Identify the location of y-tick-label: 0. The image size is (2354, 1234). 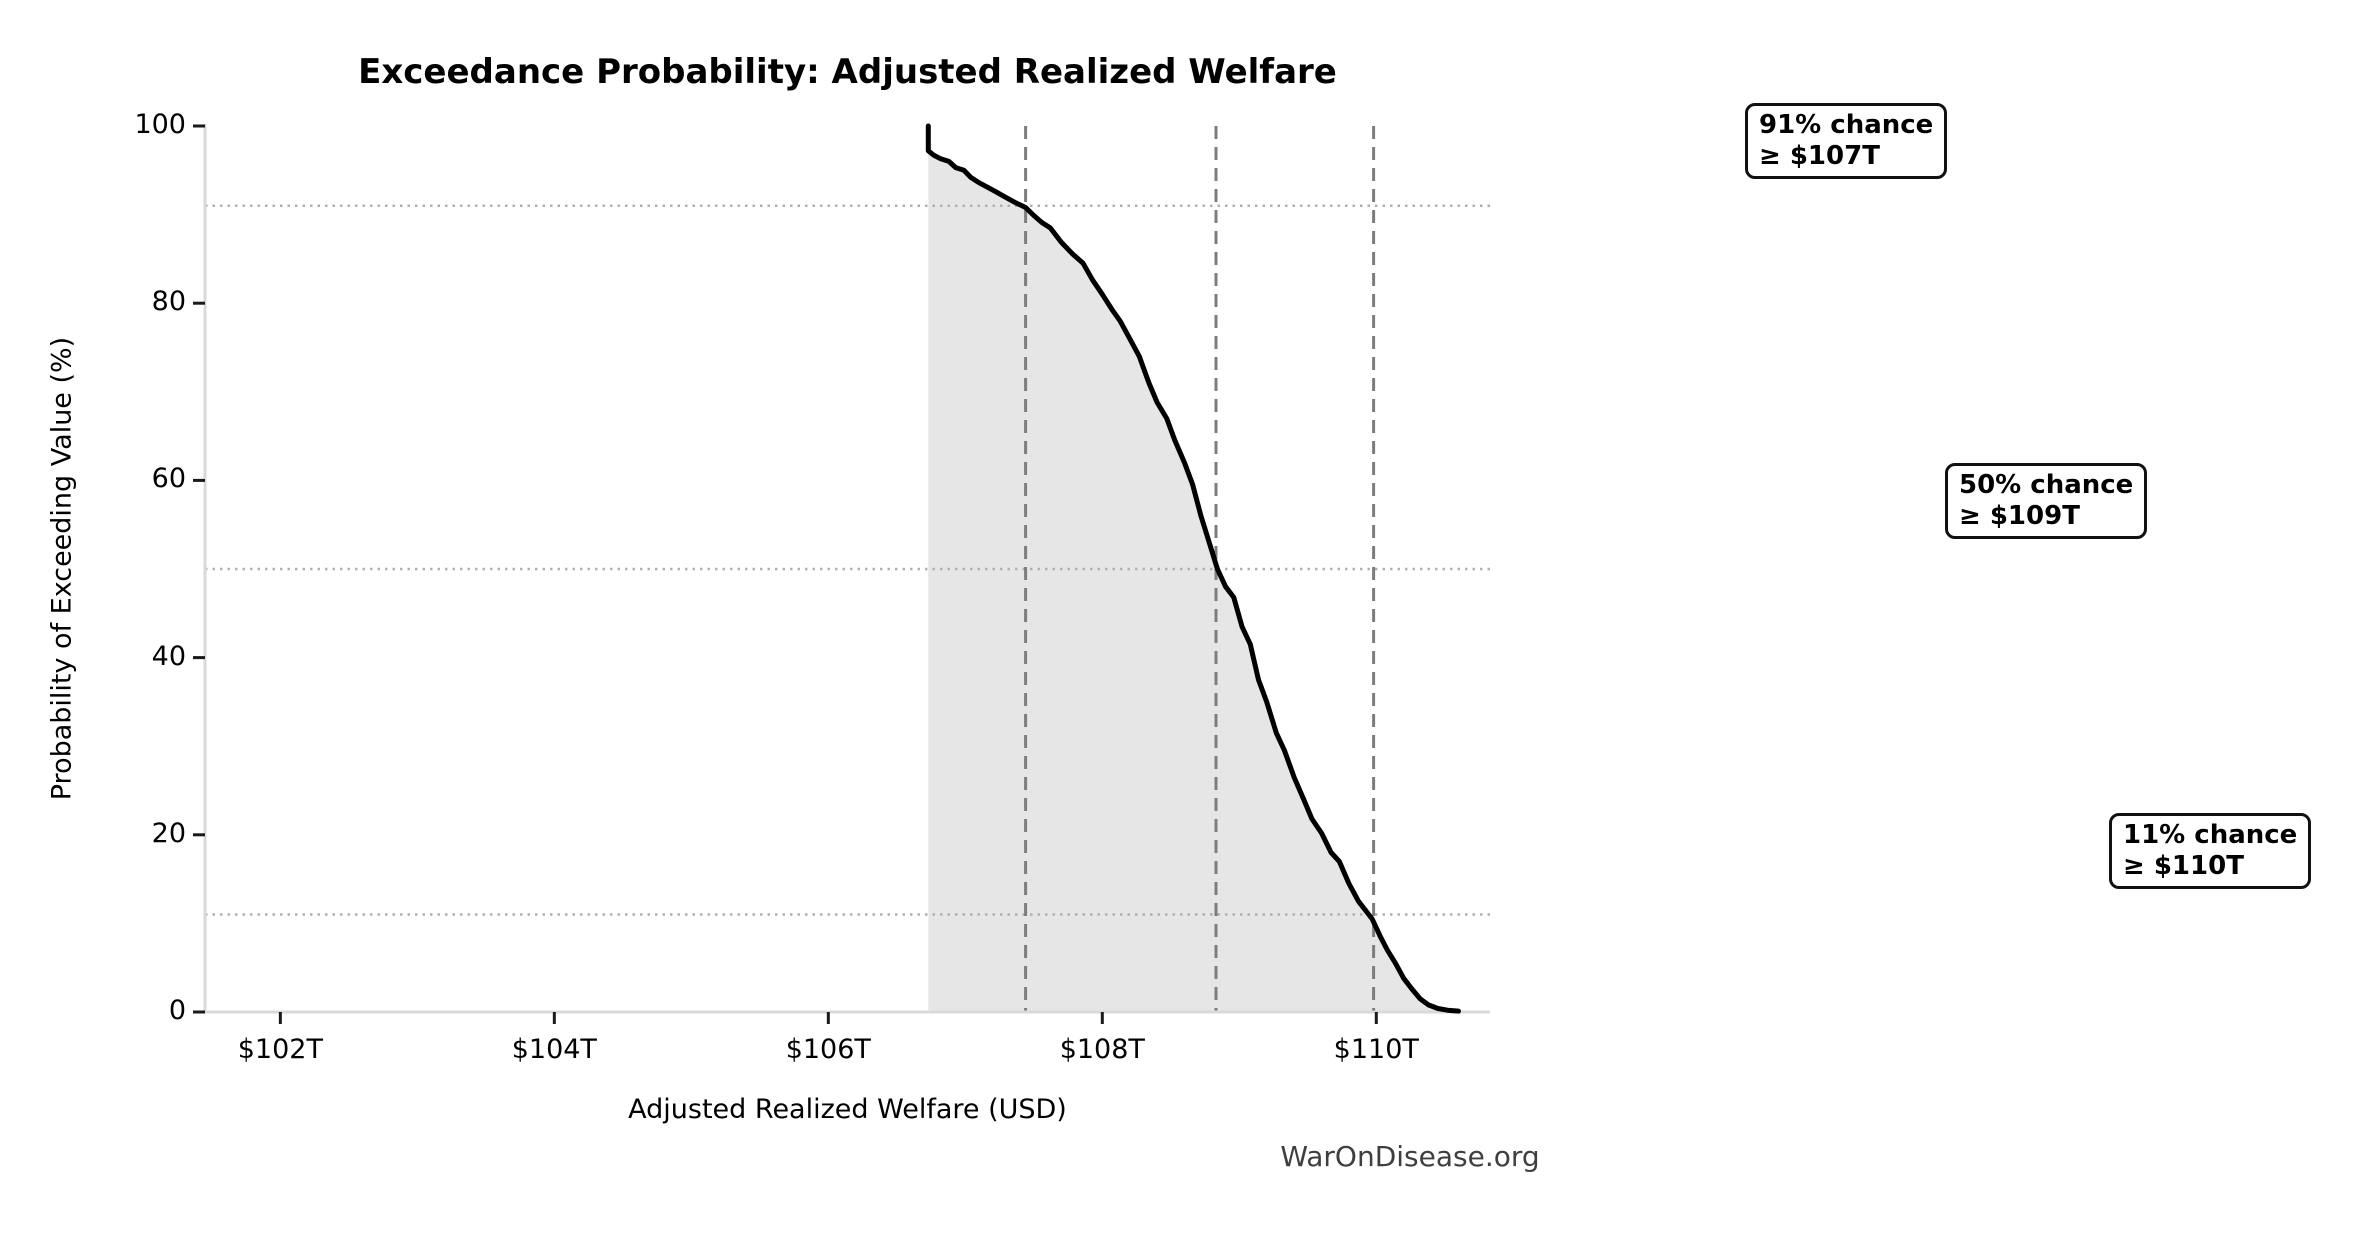
(177, 1010).